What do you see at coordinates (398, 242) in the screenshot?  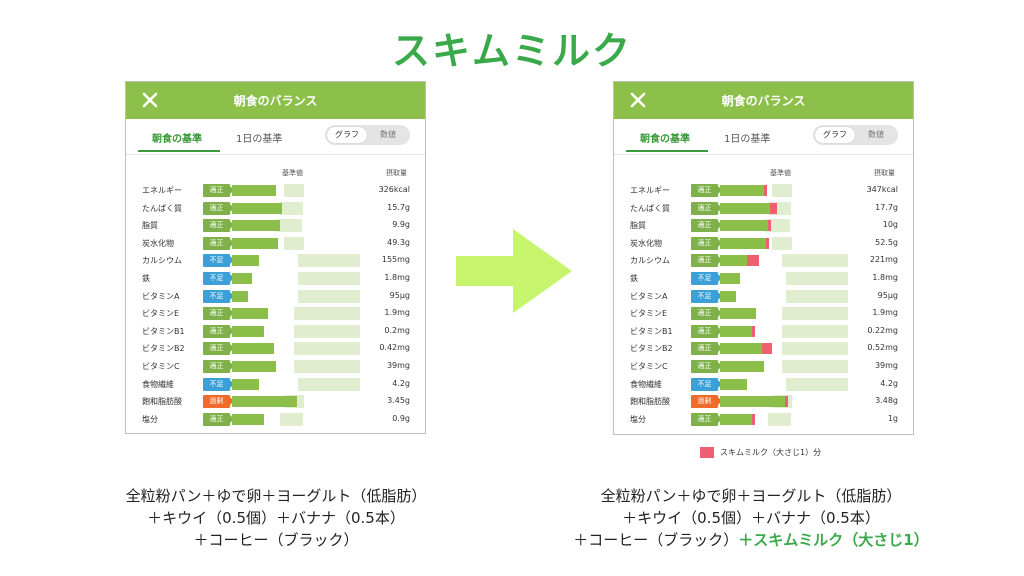 I see `intake-value: 49.3g` at bounding box center [398, 242].